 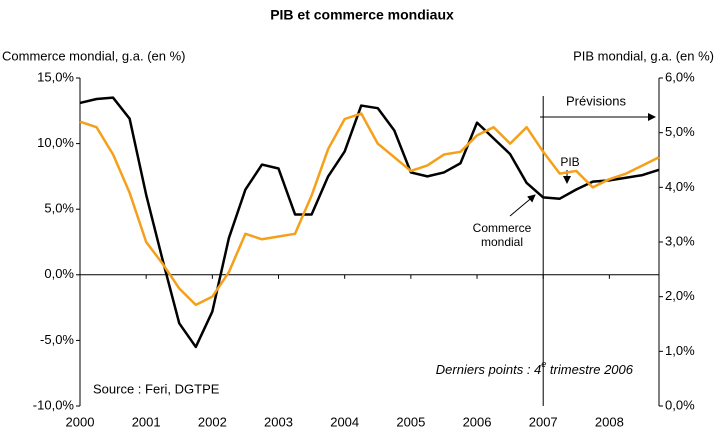 What do you see at coordinates (489, 369) in the screenshot?
I see `note-part: Derniers points : 4` at bounding box center [489, 369].